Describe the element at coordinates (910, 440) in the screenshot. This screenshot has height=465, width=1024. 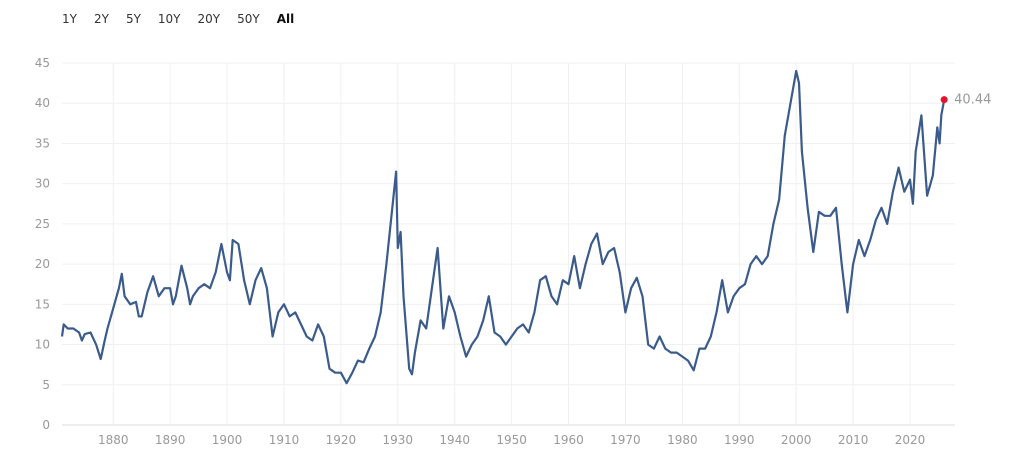
I see `x-tick-label: 2020` at that location.